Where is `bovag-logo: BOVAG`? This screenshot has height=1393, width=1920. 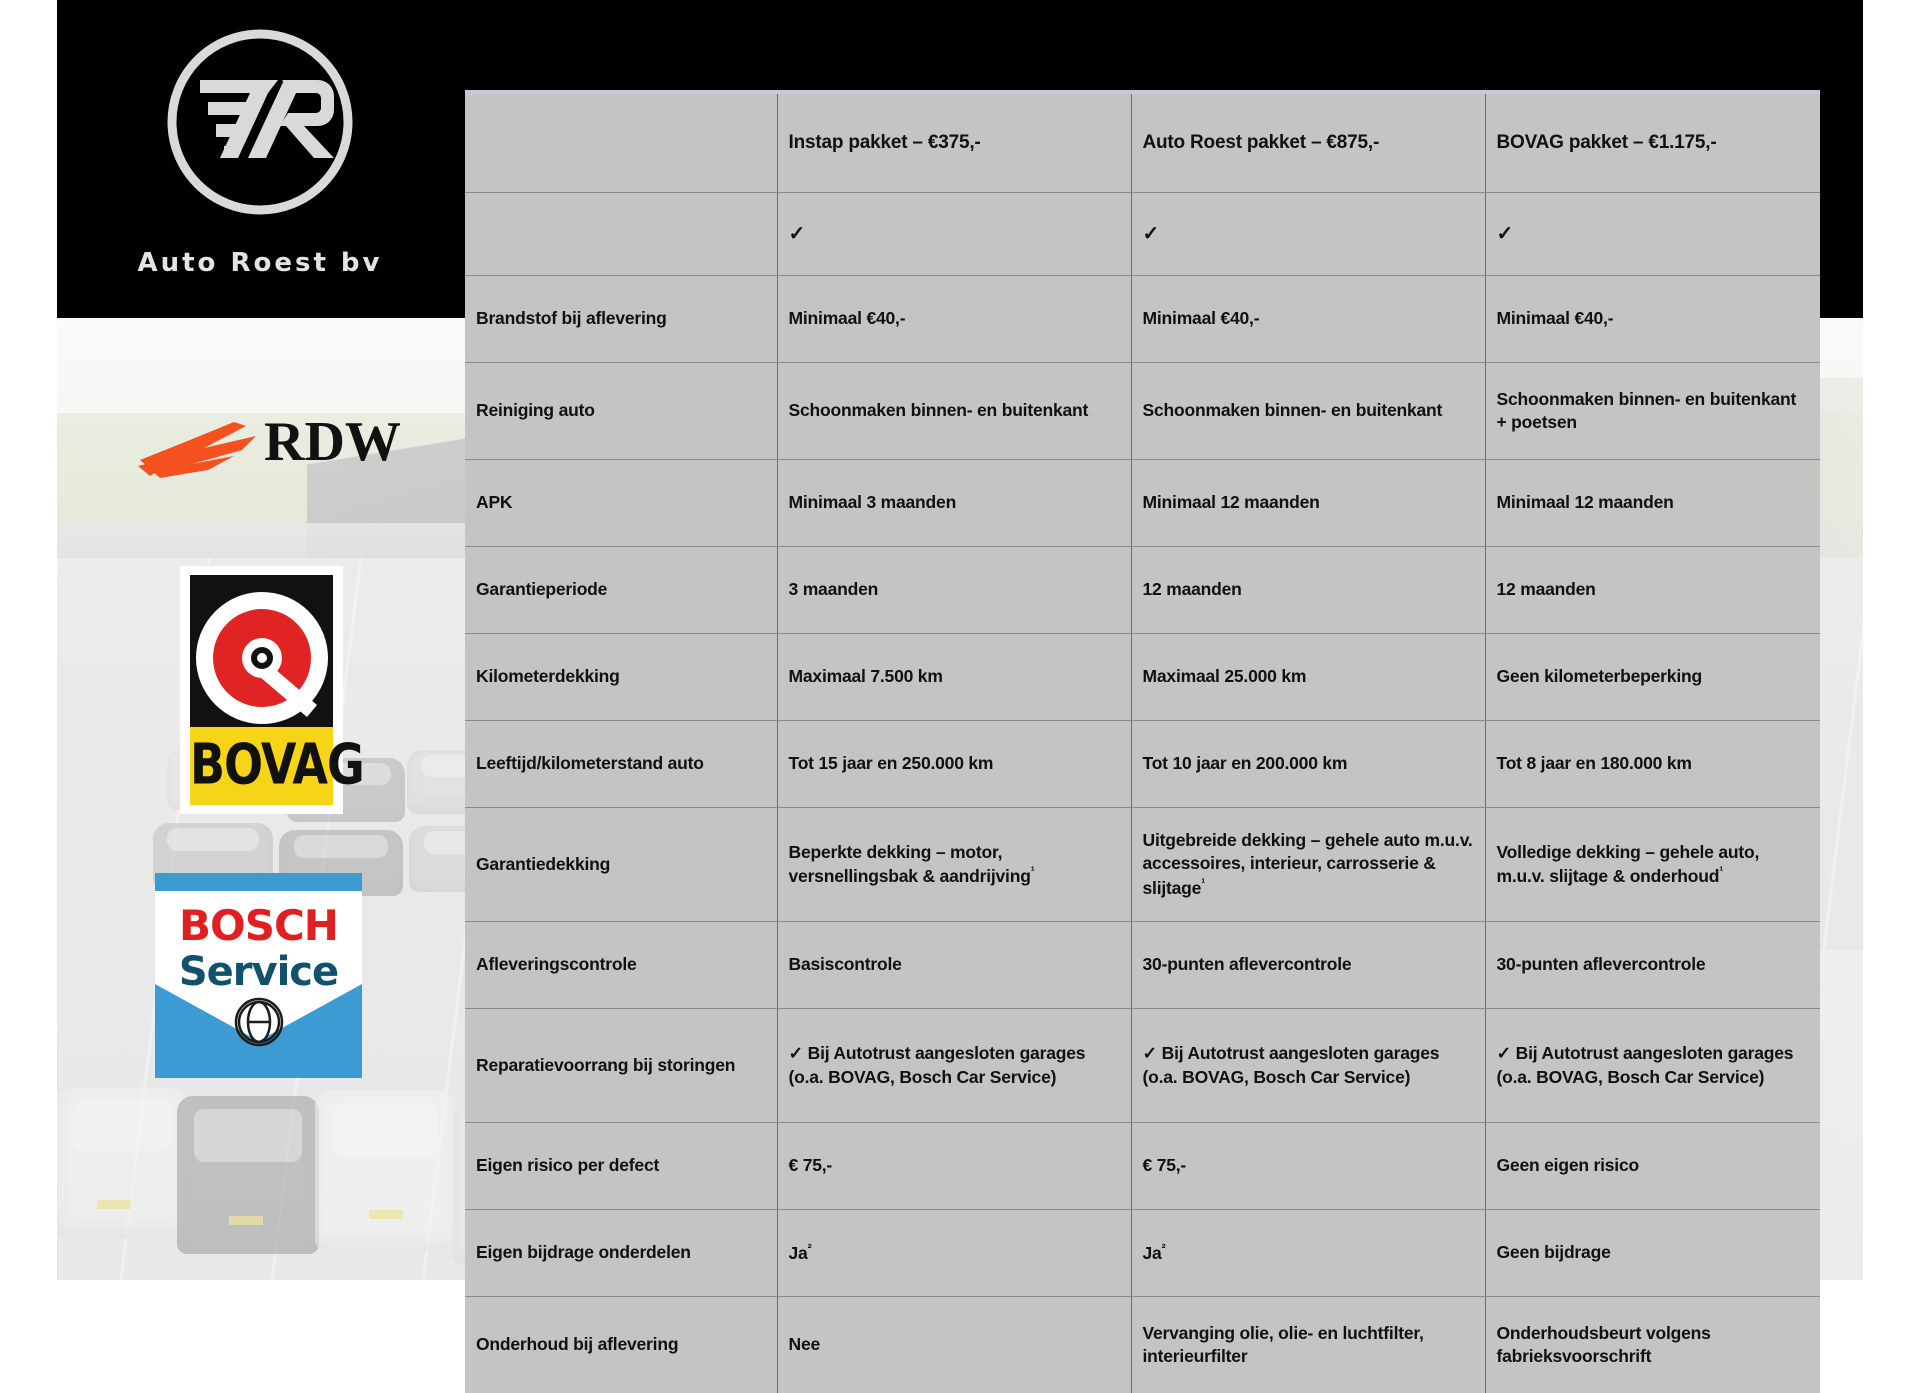 bovag-logo: BOVAG is located at coordinates (261, 690).